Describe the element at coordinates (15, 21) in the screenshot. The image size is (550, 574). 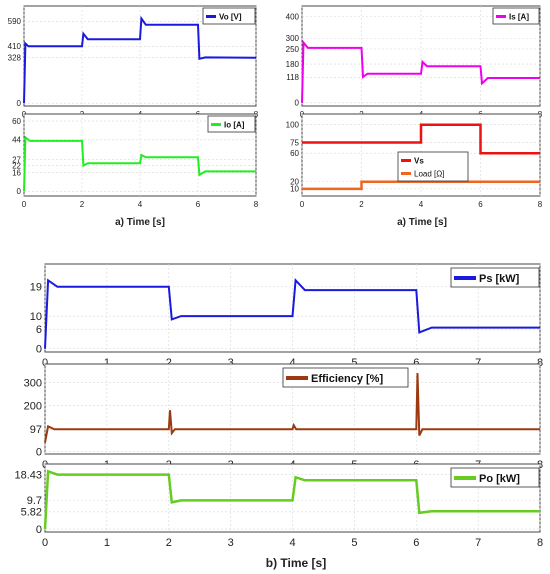
I see `y-tick-label: 590` at that location.